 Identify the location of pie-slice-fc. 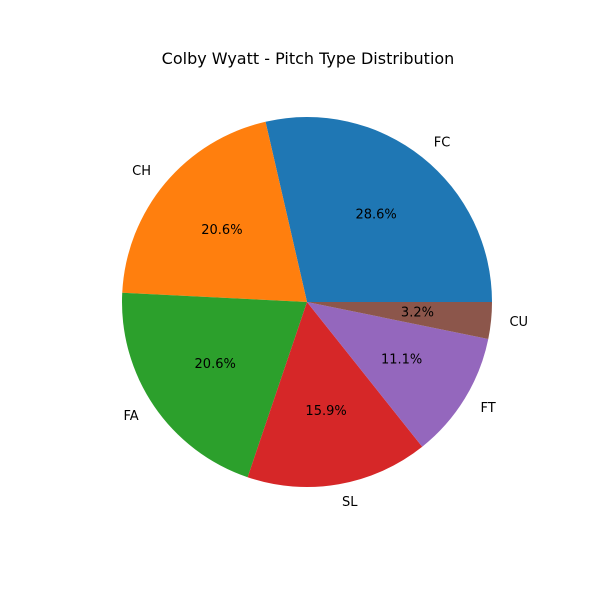
(378, 209).